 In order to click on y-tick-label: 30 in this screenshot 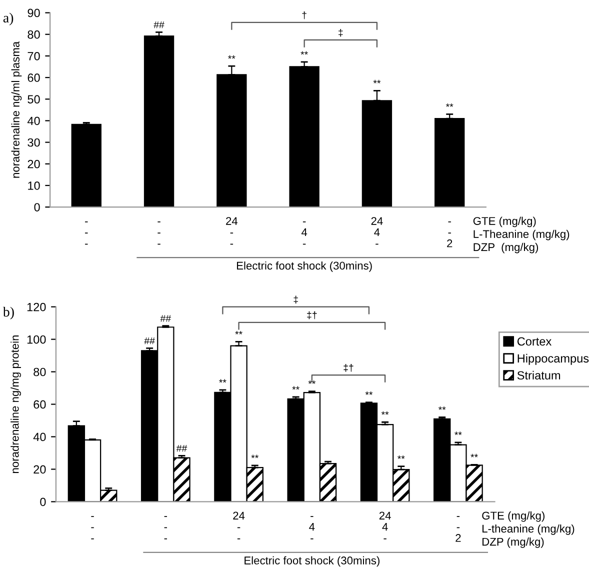, I will do `click(34, 142)`.